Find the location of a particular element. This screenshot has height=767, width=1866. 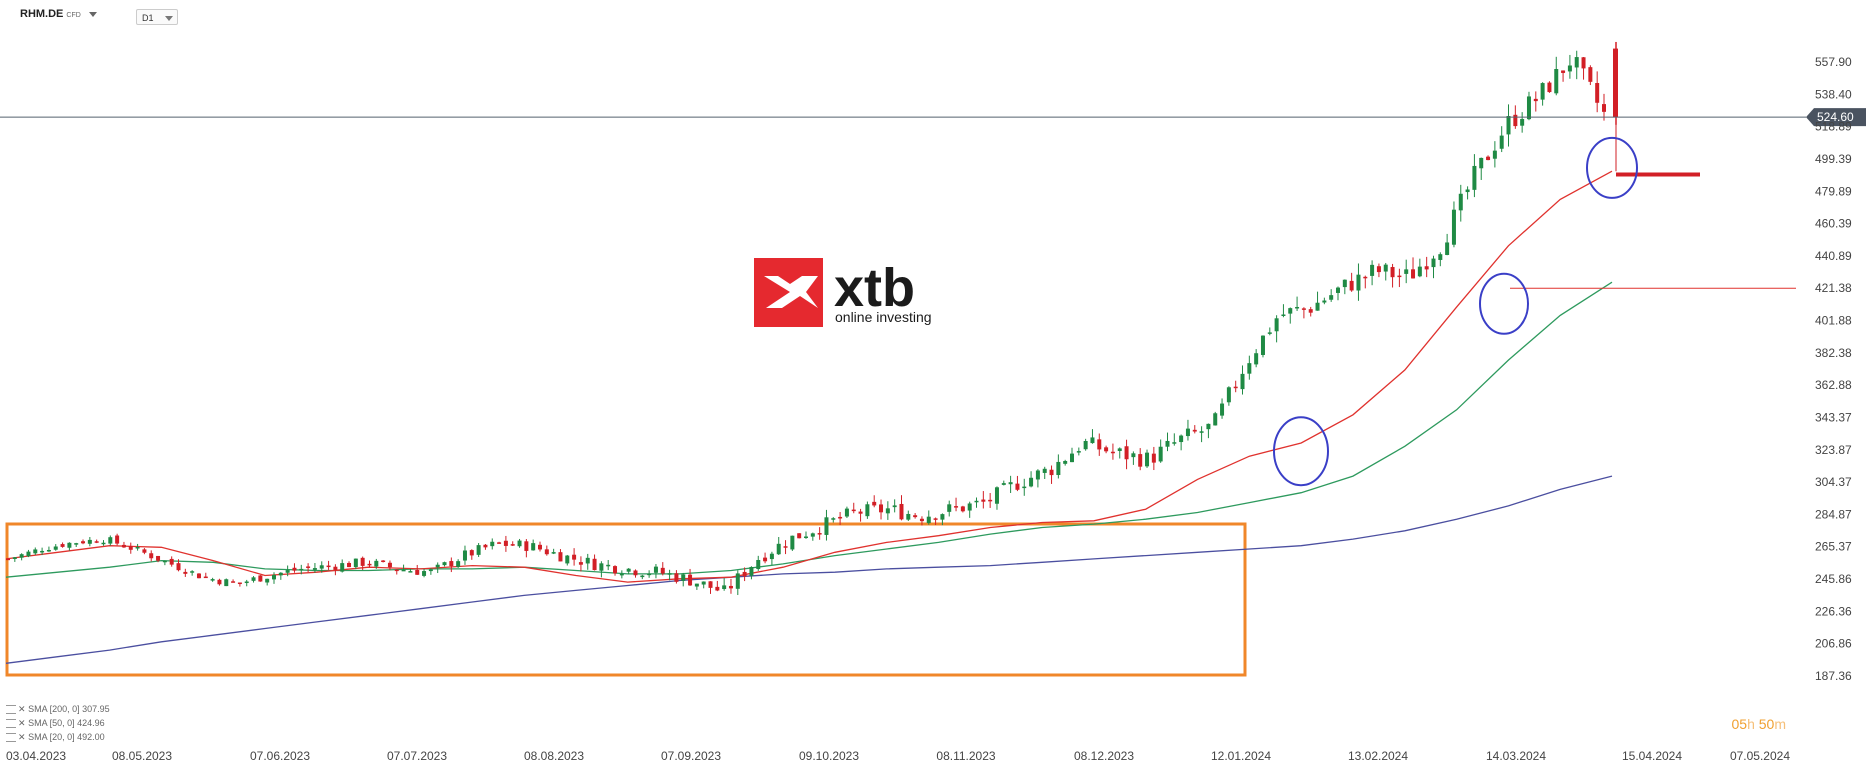

logo-brand-text: xtb is located at coordinates (874, 288).